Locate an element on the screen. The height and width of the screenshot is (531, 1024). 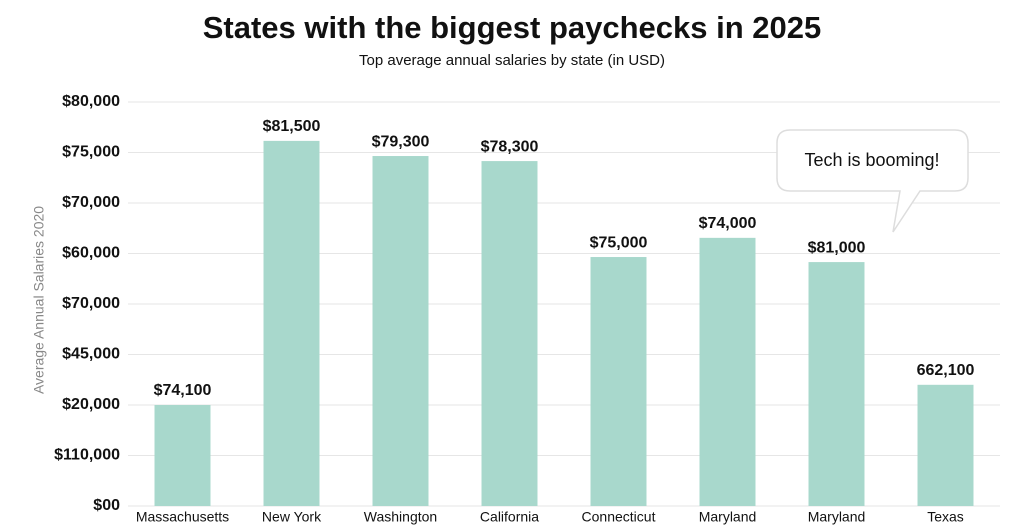
bar-label: $78,300 is located at coordinates (510, 146).